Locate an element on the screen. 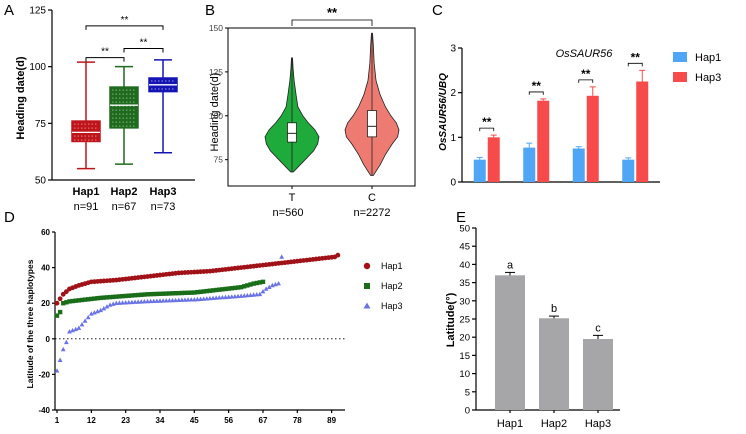 The width and height of the screenshot is (746, 434). panel-e-ylabel: Latitude(°) is located at coordinates (451, 319).